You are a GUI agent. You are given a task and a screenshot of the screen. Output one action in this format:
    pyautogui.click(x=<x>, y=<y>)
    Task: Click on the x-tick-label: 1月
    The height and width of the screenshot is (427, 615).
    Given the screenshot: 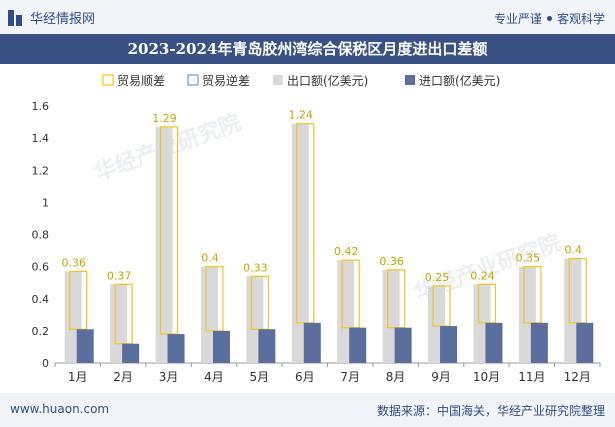 What is the action you would take?
    pyautogui.click(x=78, y=377)
    